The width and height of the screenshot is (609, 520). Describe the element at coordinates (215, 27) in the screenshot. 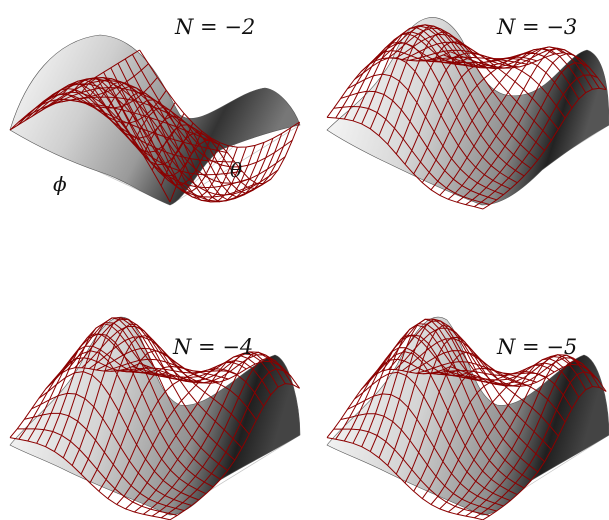

I see `panel-label: N = −2` at that location.